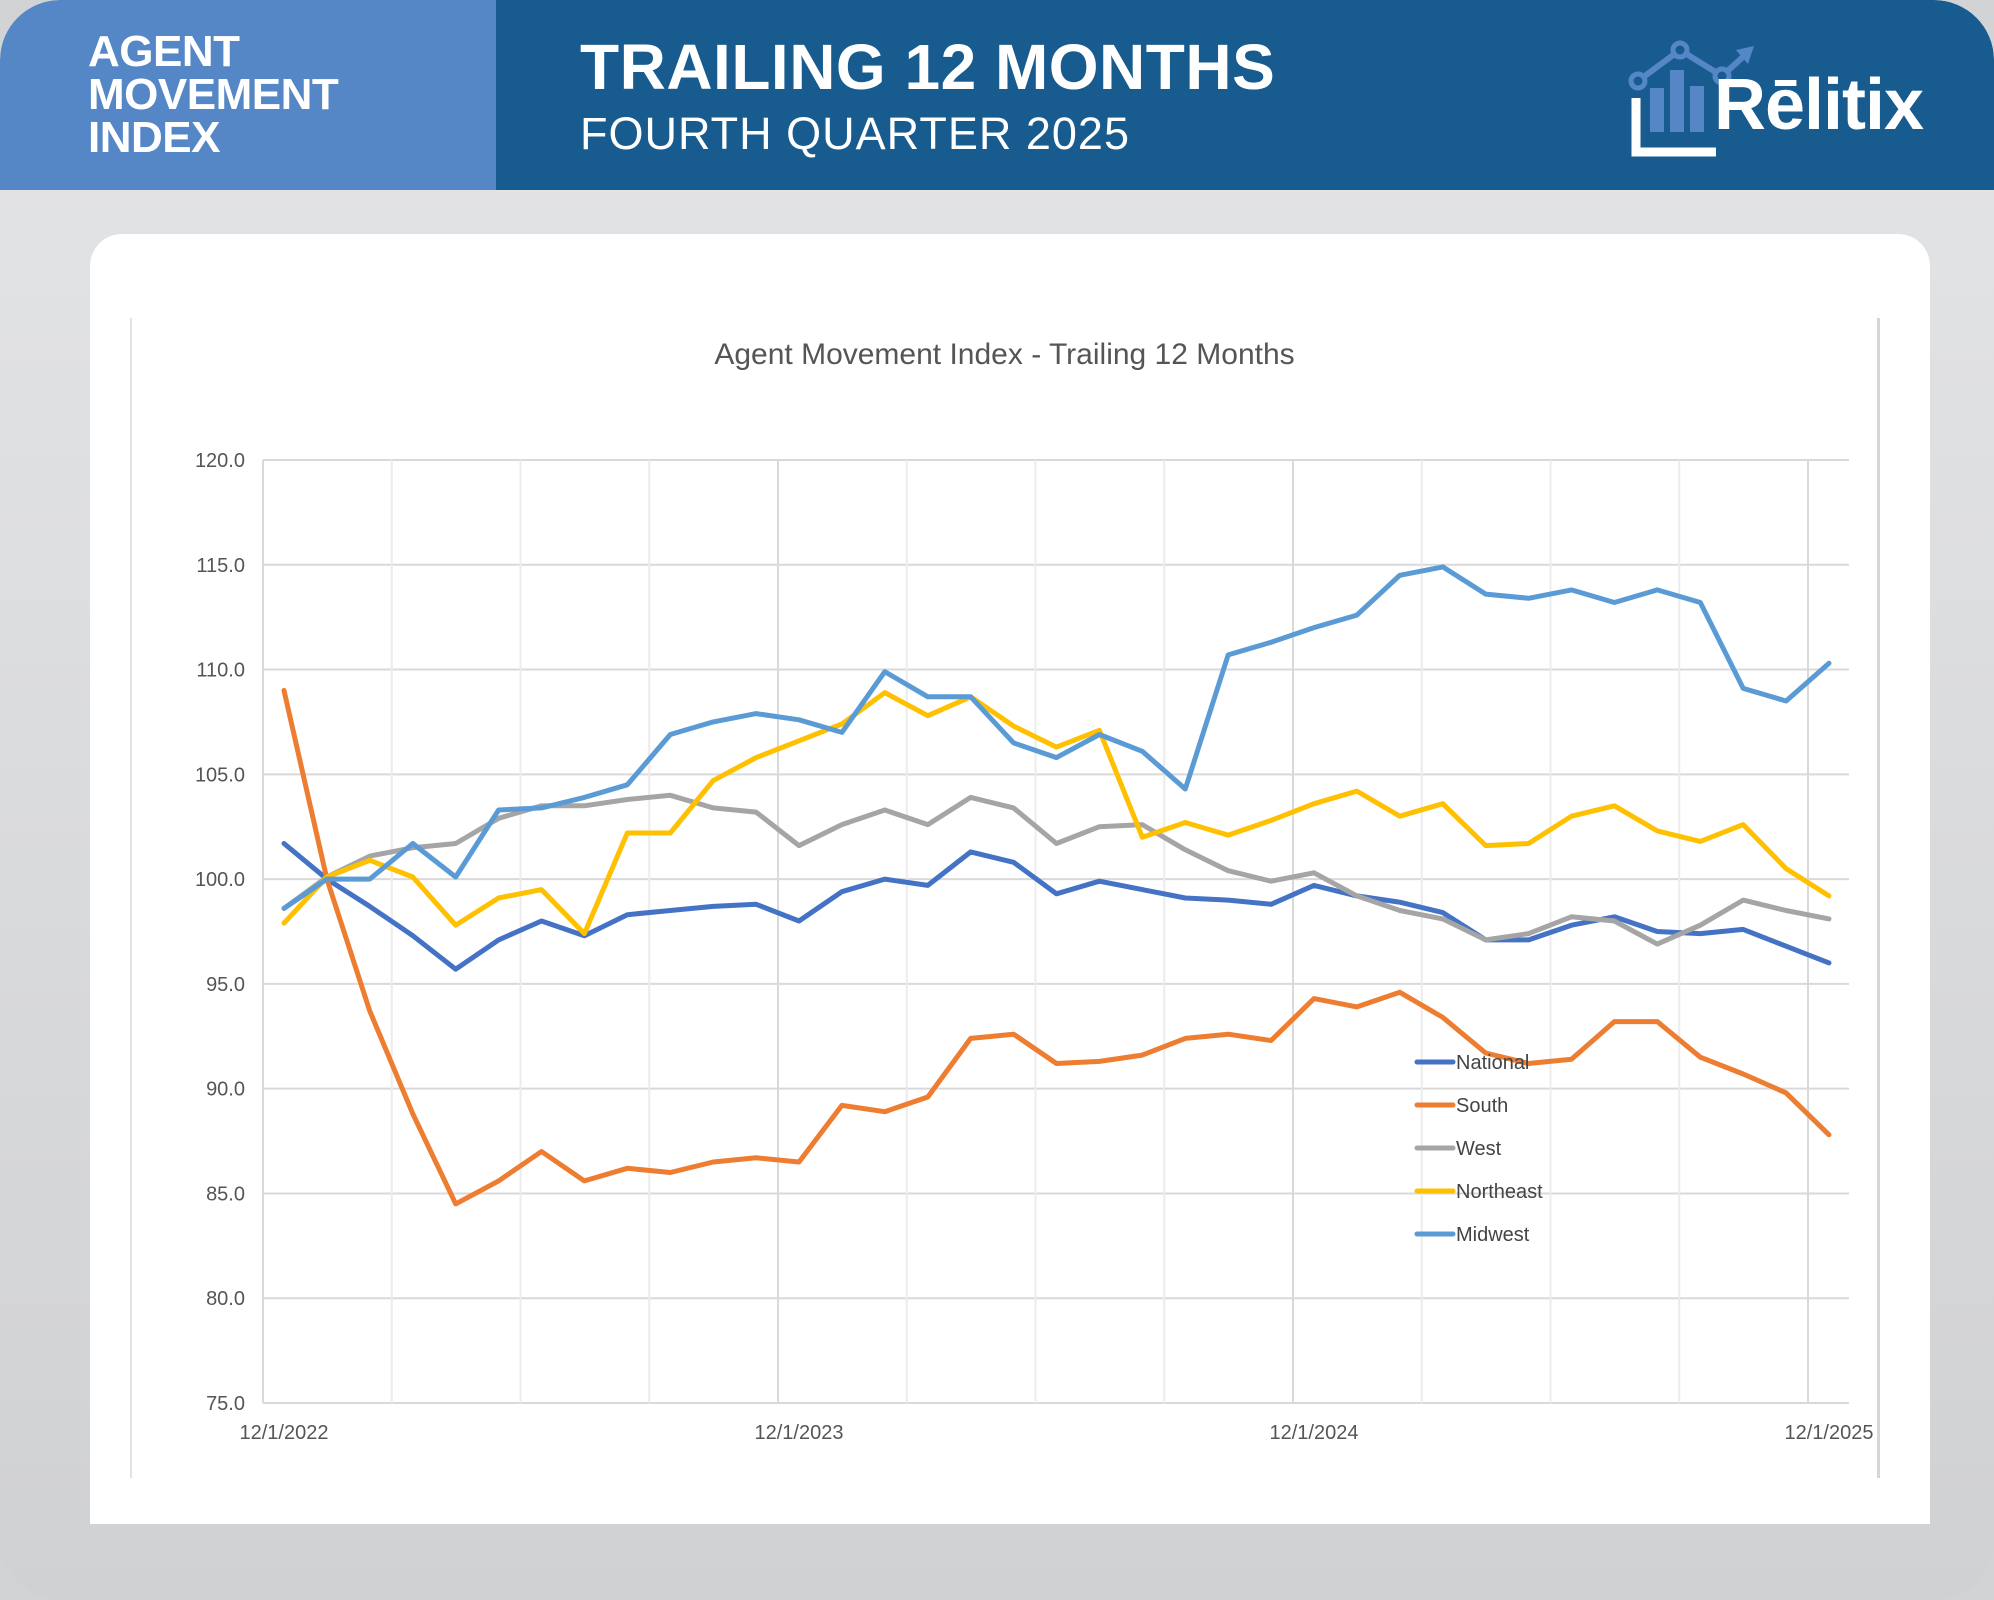  I want to click on y-tick-label: 105.0, so click(220, 775).